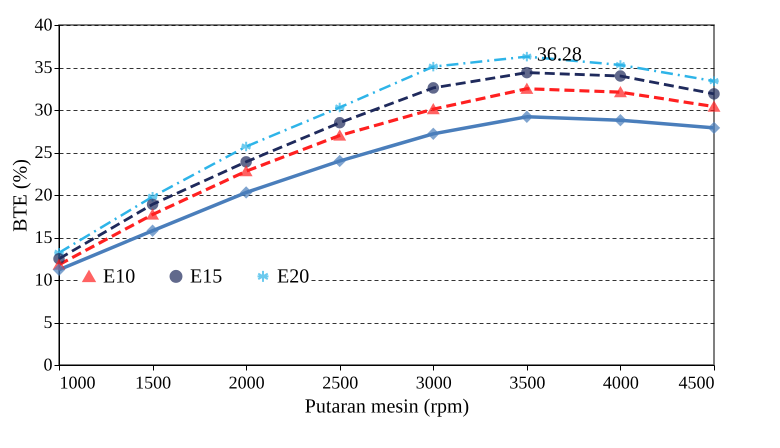  What do you see at coordinates (206, 276) in the screenshot?
I see `legend-label: E15` at bounding box center [206, 276].